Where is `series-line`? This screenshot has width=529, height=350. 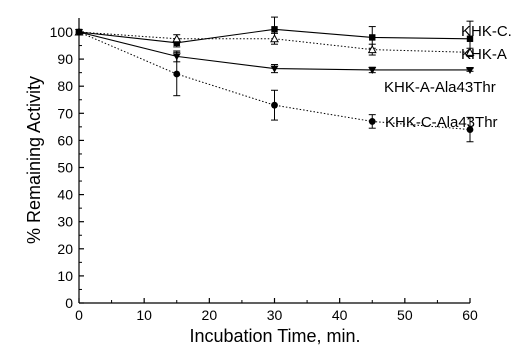 series-line is located at coordinates (274, 42).